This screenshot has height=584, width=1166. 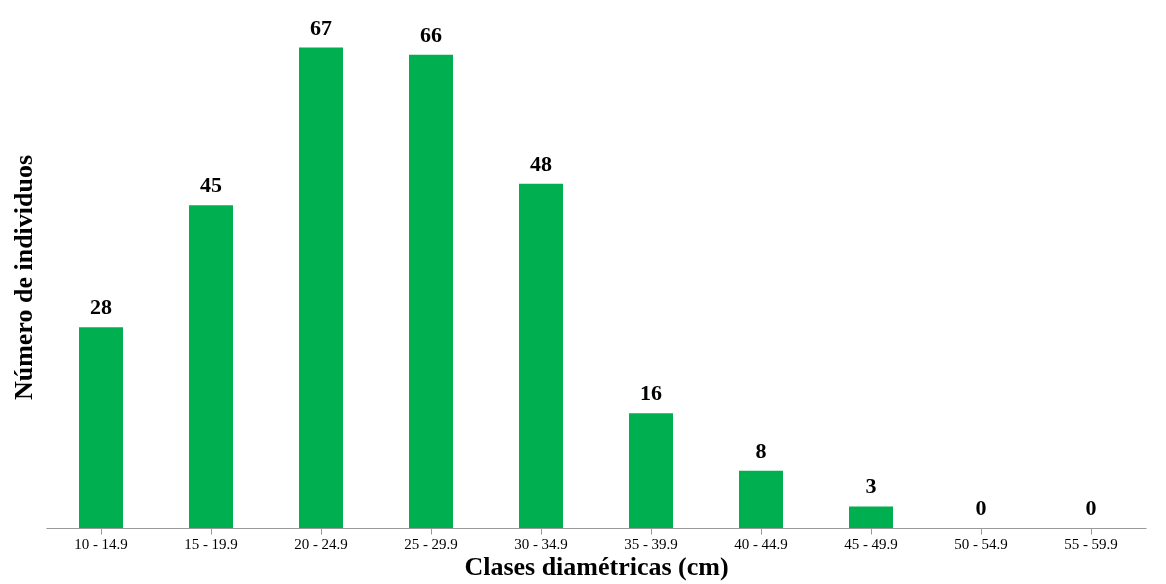 I want to click on x-tick-label: 10 - 14.9, so click(x=101, y=543).